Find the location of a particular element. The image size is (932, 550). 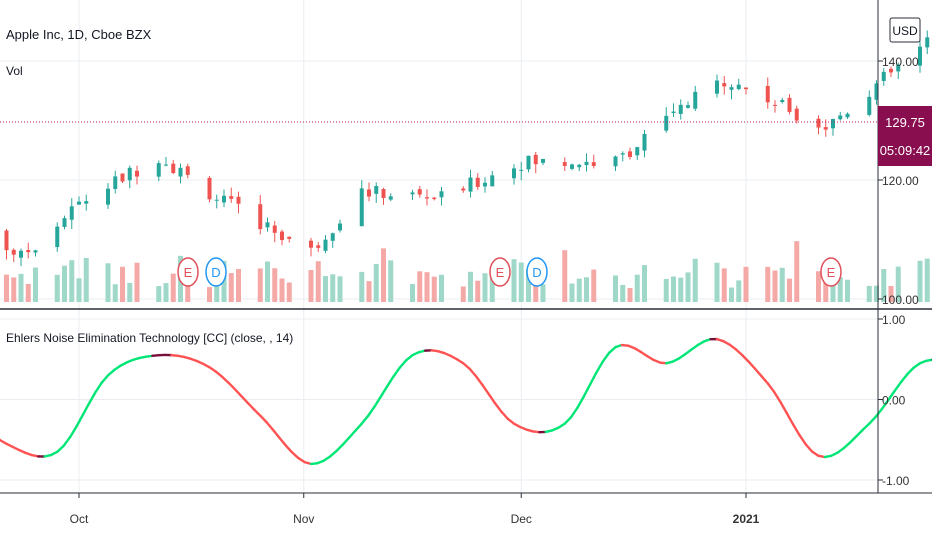

indicator-tick-label: -1.00 is located at coordinates (896, 481).